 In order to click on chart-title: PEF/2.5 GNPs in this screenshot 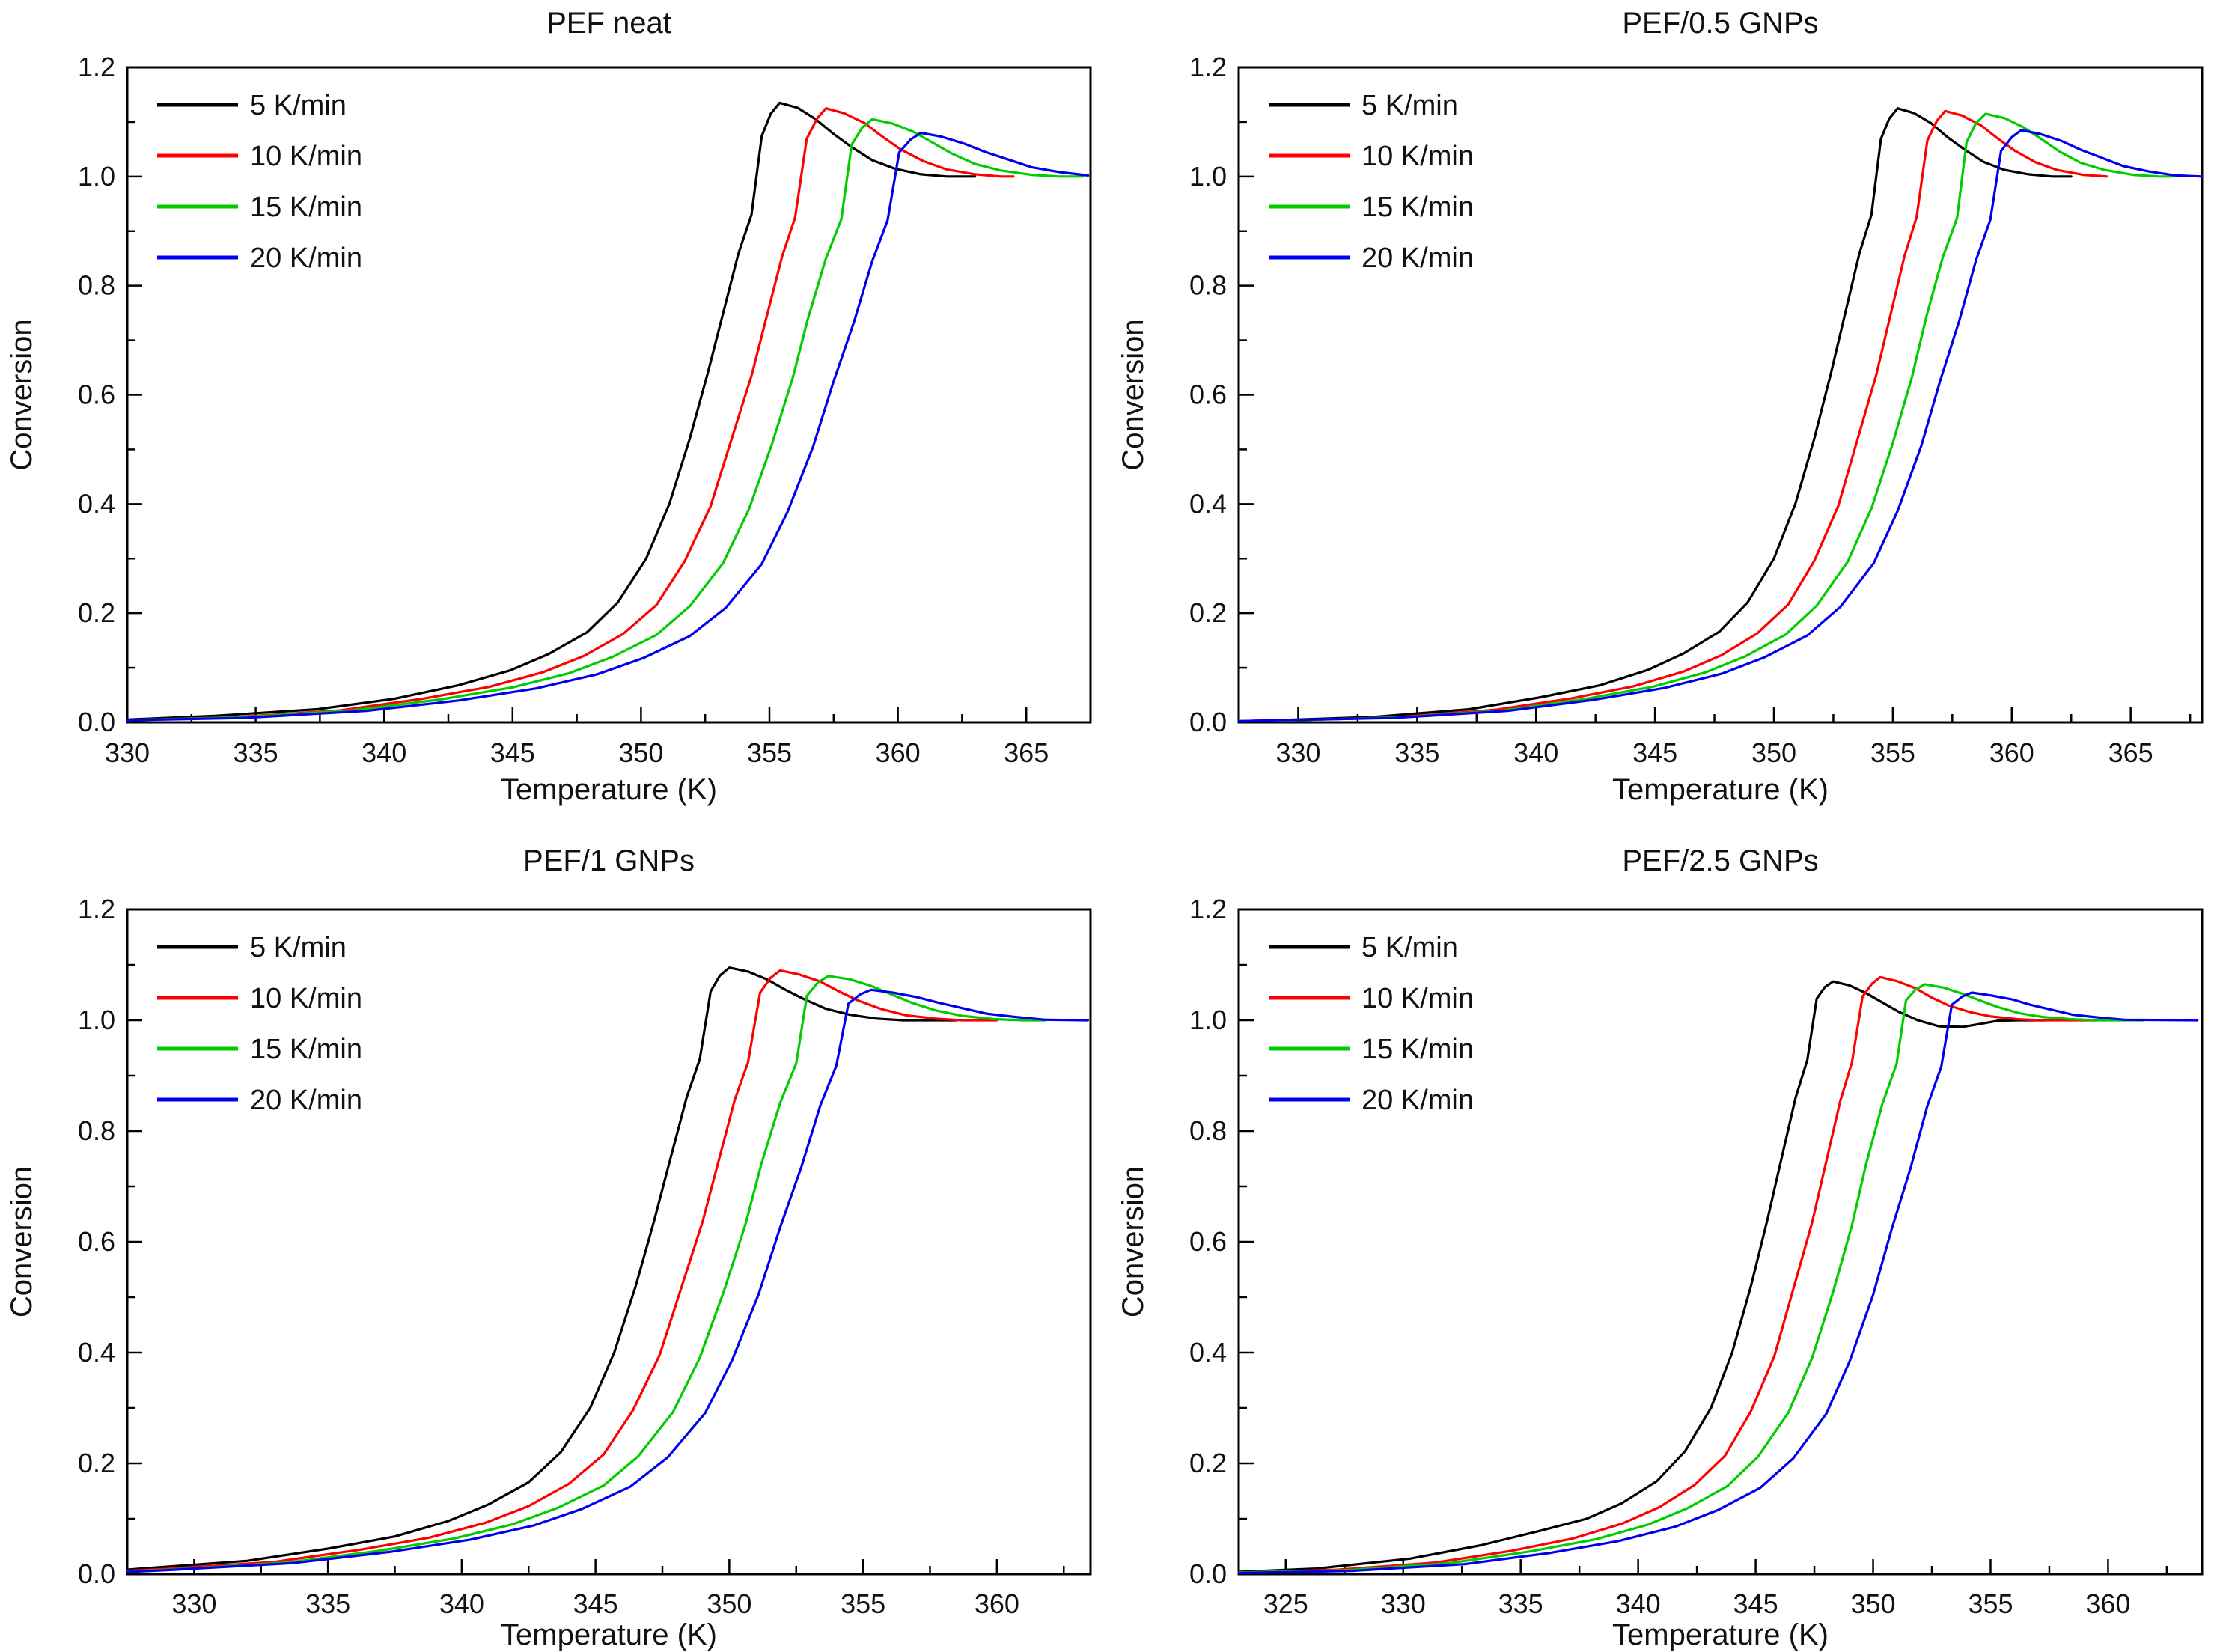, I will do `click(1720, 860)`.